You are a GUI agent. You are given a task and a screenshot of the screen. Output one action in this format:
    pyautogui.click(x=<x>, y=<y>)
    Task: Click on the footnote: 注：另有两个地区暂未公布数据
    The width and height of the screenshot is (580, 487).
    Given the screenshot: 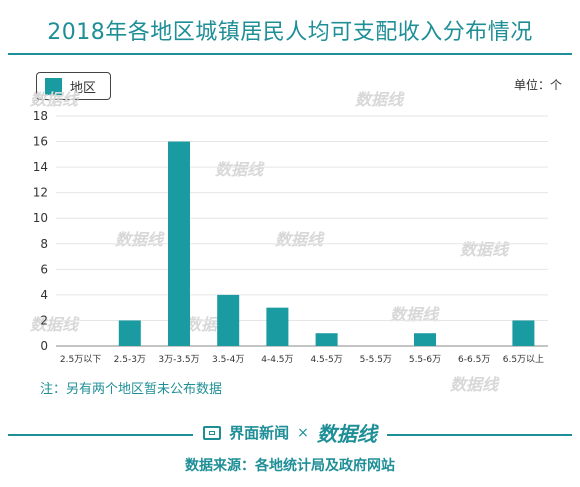 What is the action you would take?
    pyautogui.click(x=131, y=389)
    